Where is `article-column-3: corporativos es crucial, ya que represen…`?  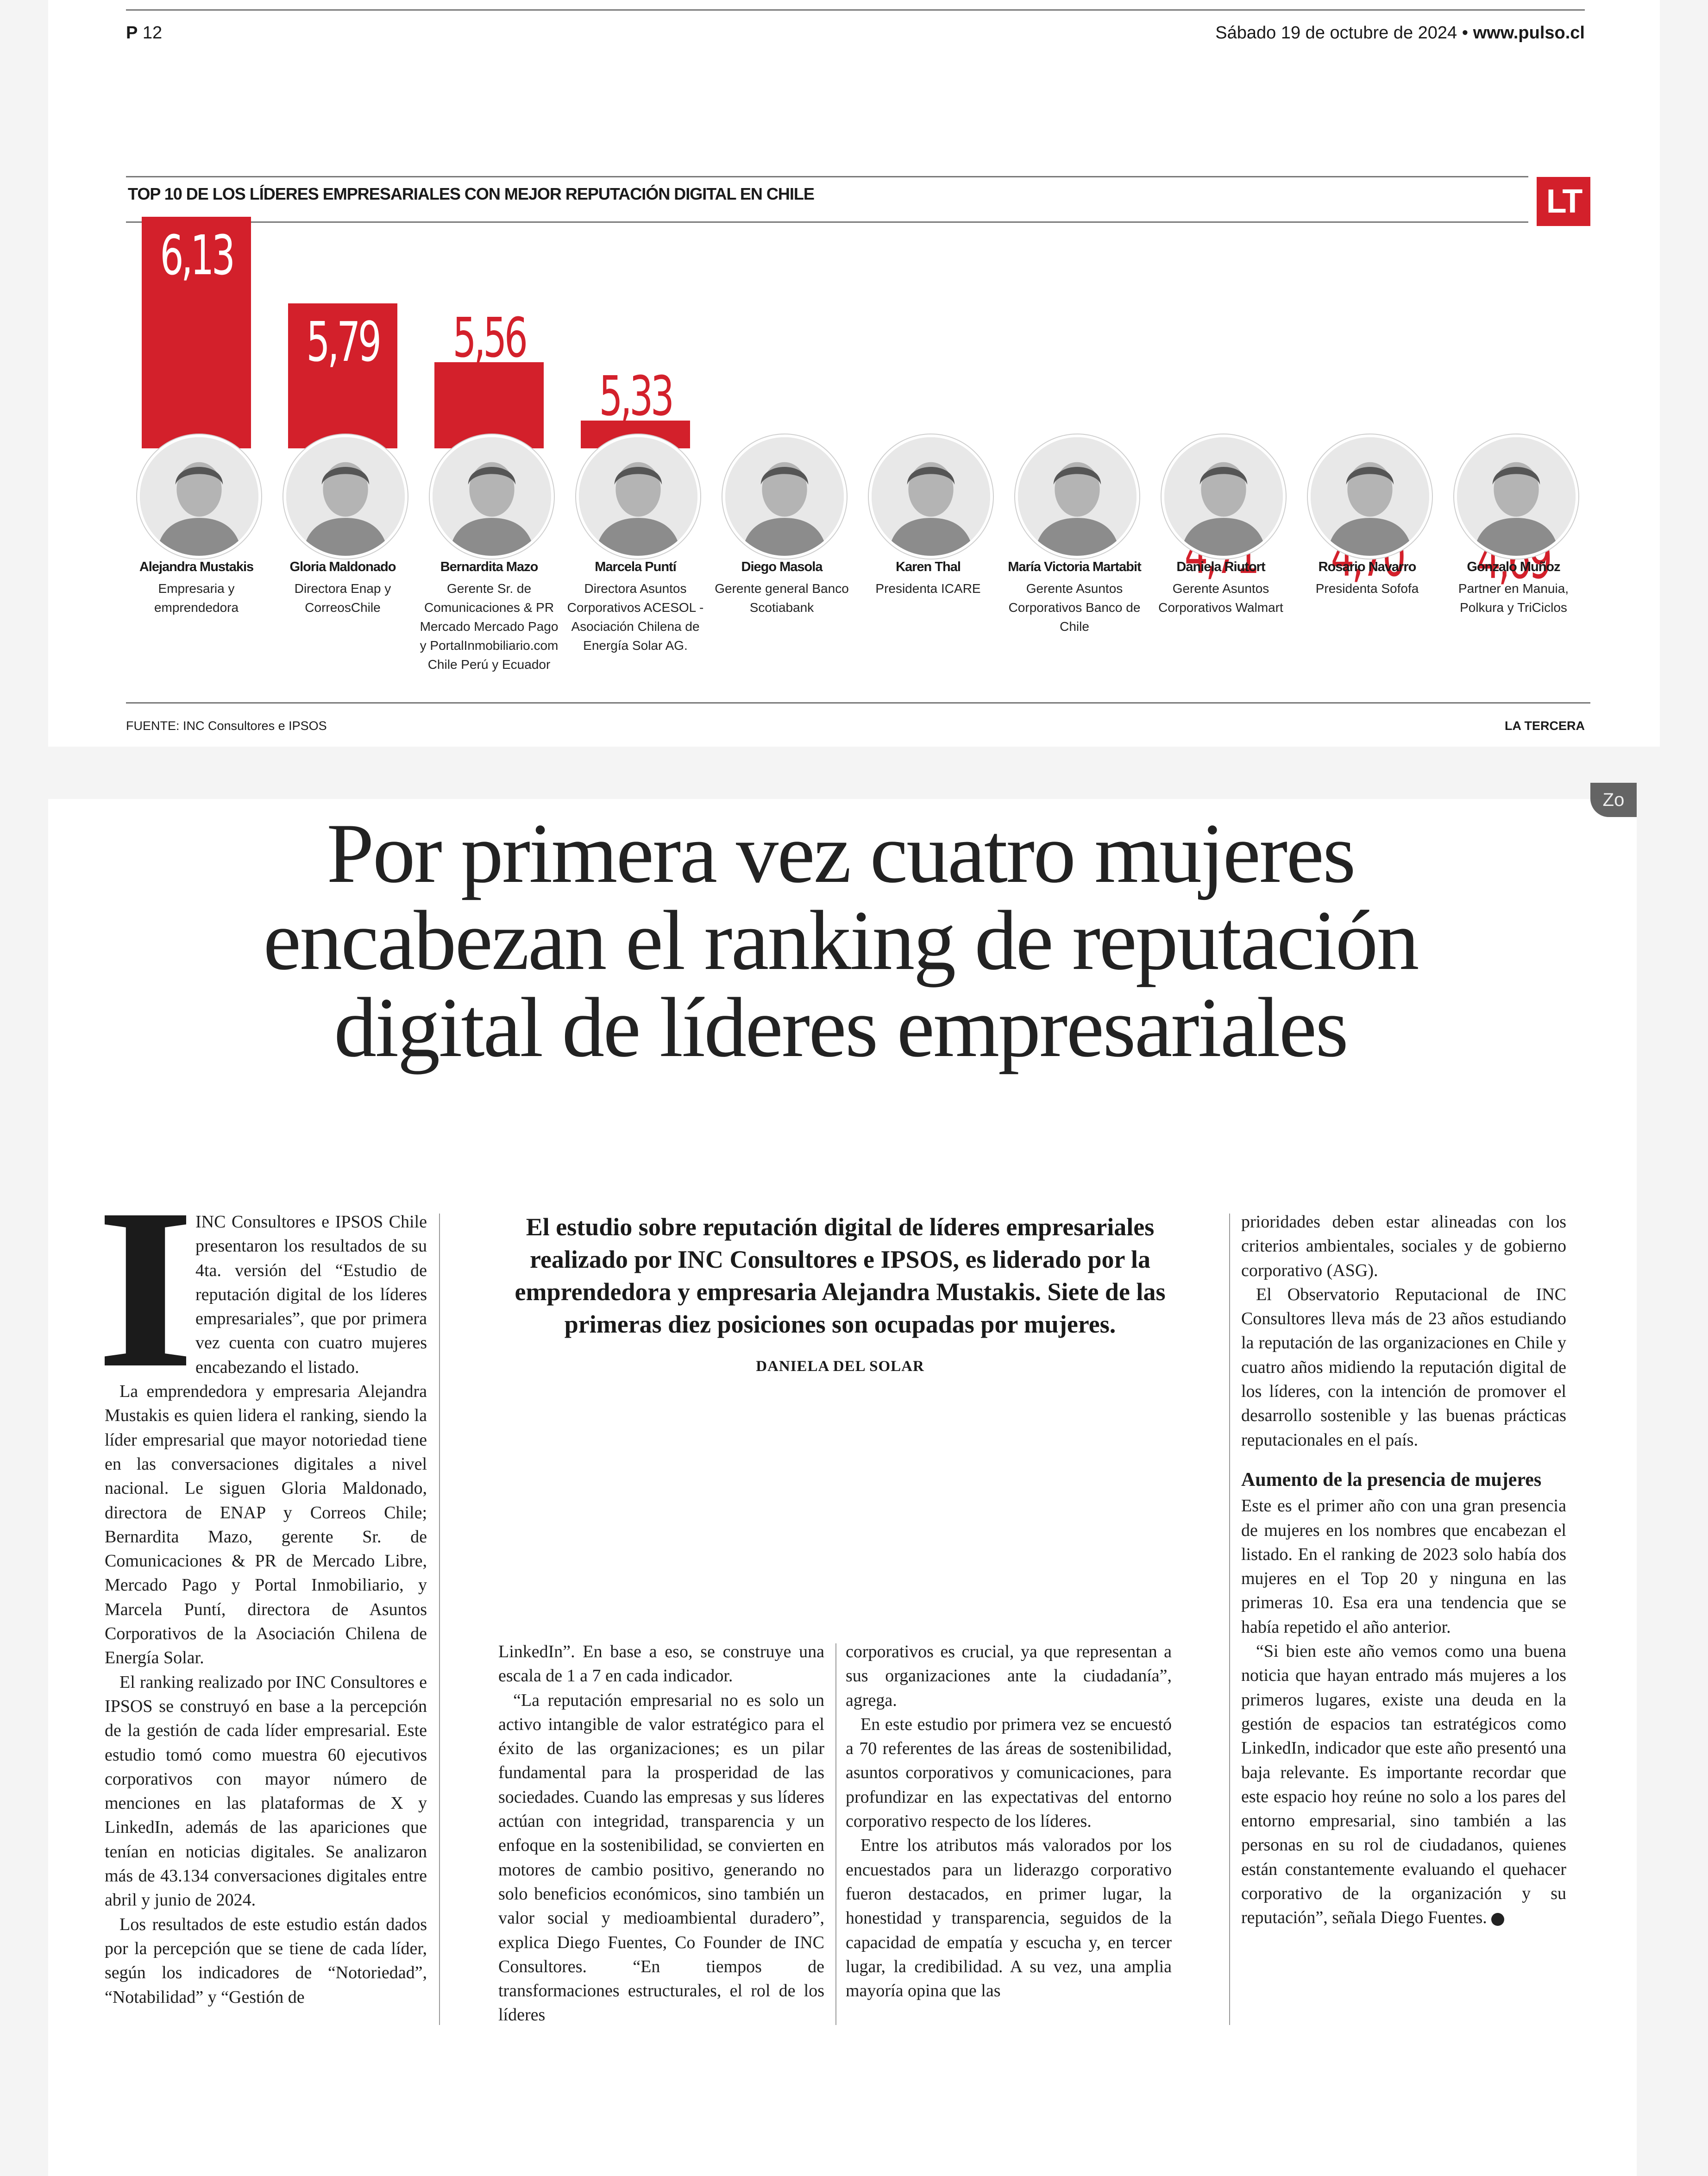
article-column-3: corporativos es crucial, ya que represen… is located at coordinates (1009, 1821).